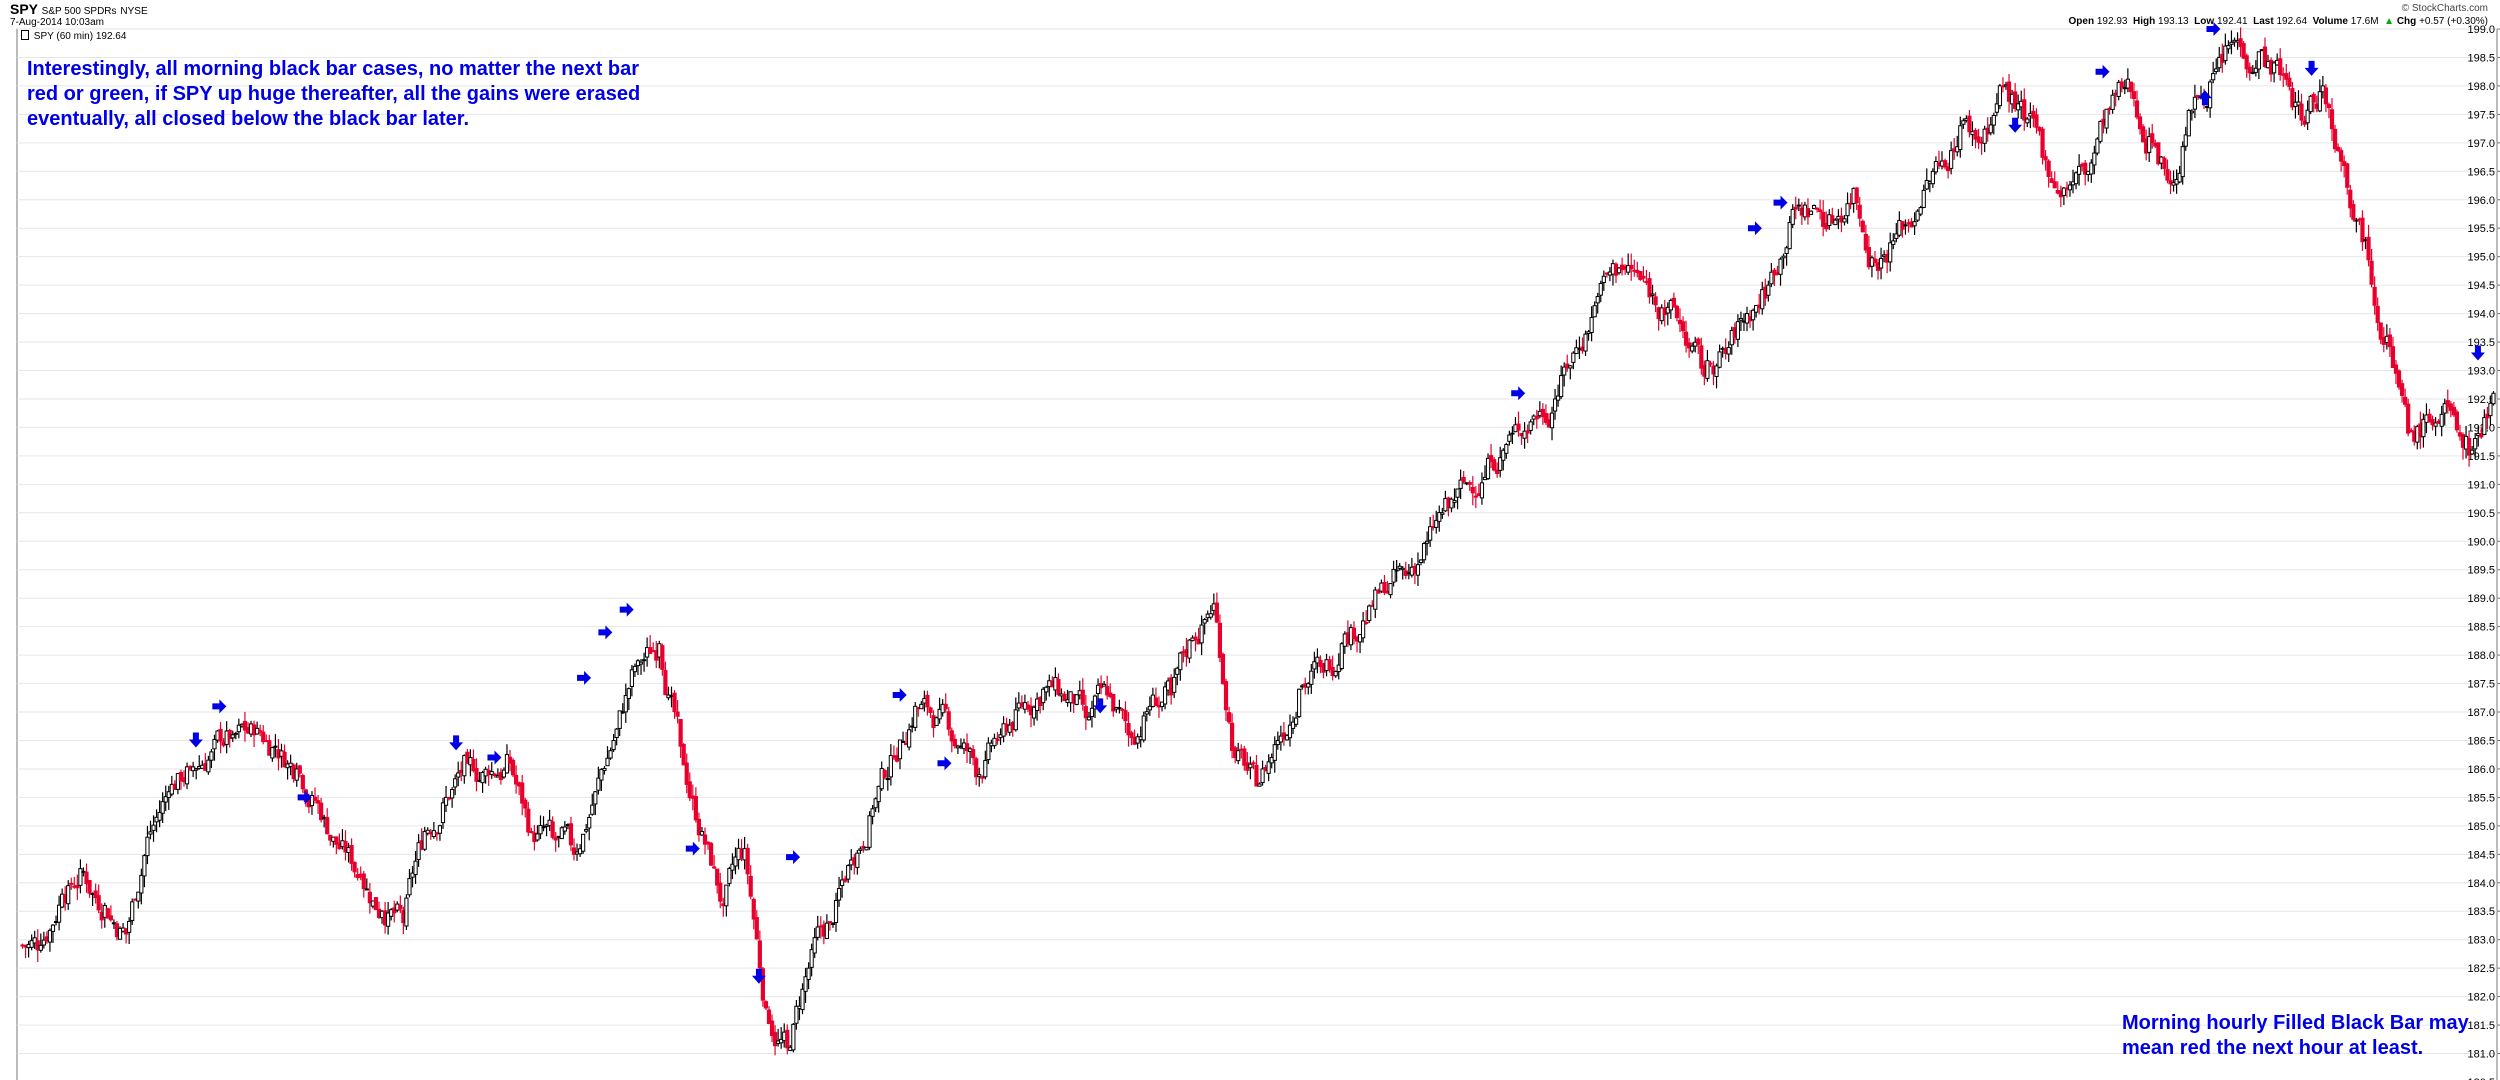 This screenshot has height=1080, width=2500. I want to click on last-value: 192.64, so click(2292, 21).